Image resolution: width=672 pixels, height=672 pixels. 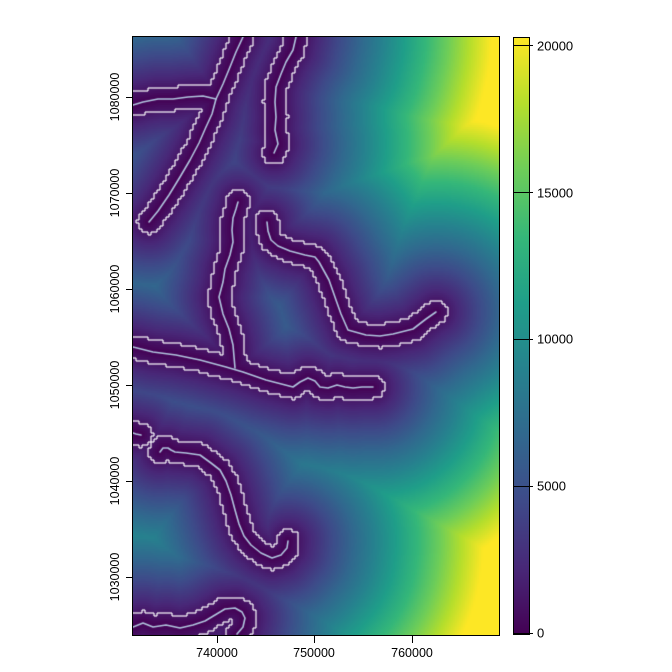 I want to click on legend-colorbar, so click(x=521, y=336).